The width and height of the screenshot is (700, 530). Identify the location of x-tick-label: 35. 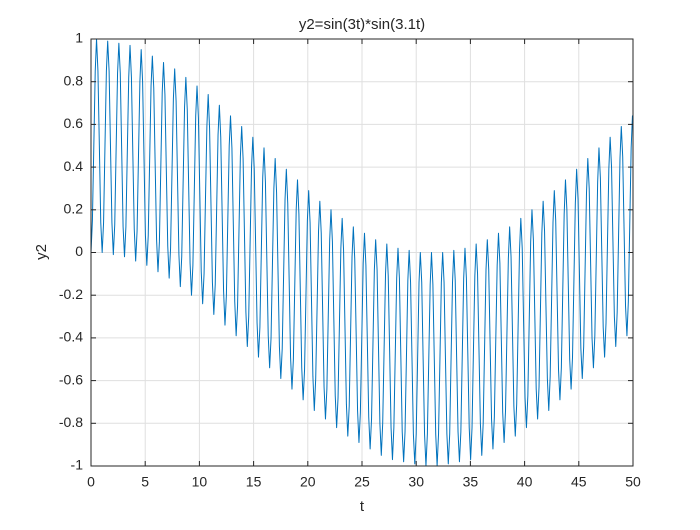
(471, 482).